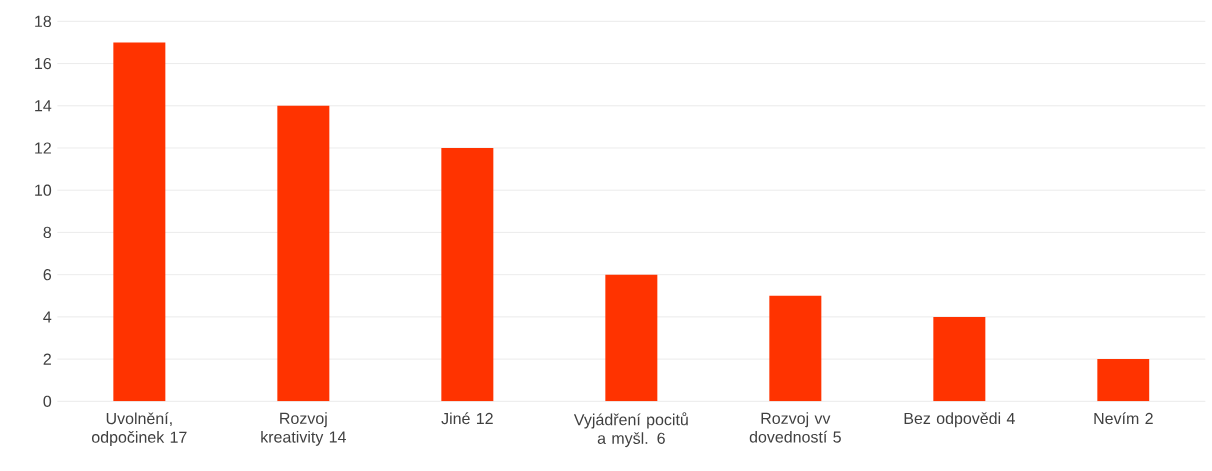  What do you see at coordinates (43, 64) in the screenshot?
I see `y-tick-label: 16` at bounding box center [43, 64].